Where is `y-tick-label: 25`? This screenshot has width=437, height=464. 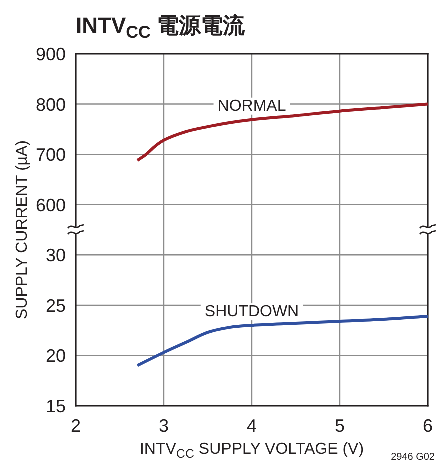 y-tick-label: 25 is located at coordinates (56, 306).